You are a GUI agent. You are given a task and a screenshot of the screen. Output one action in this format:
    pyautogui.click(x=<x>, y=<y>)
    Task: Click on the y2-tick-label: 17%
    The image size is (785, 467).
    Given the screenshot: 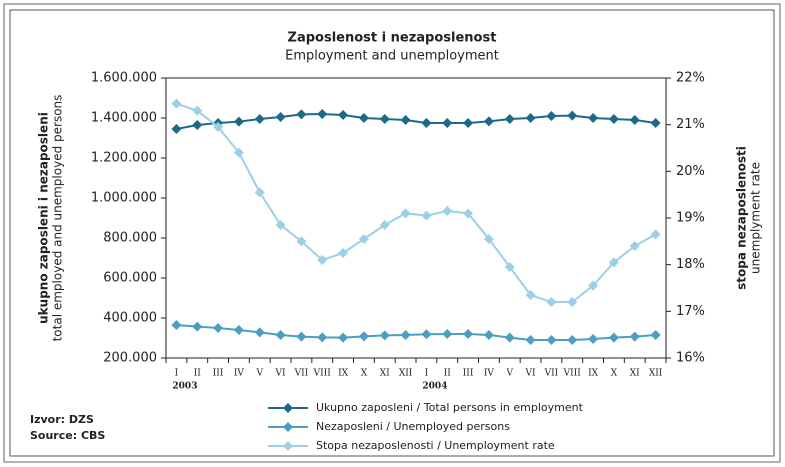 What is the action you would take?
    pyautogui.click(x=690, y=311)
    